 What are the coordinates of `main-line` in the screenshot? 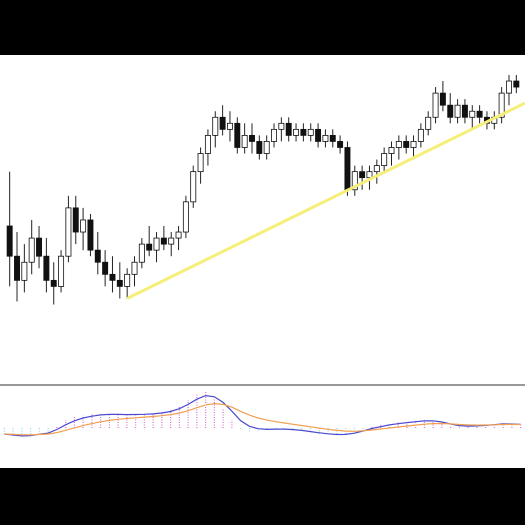 It's located at (262, 415).